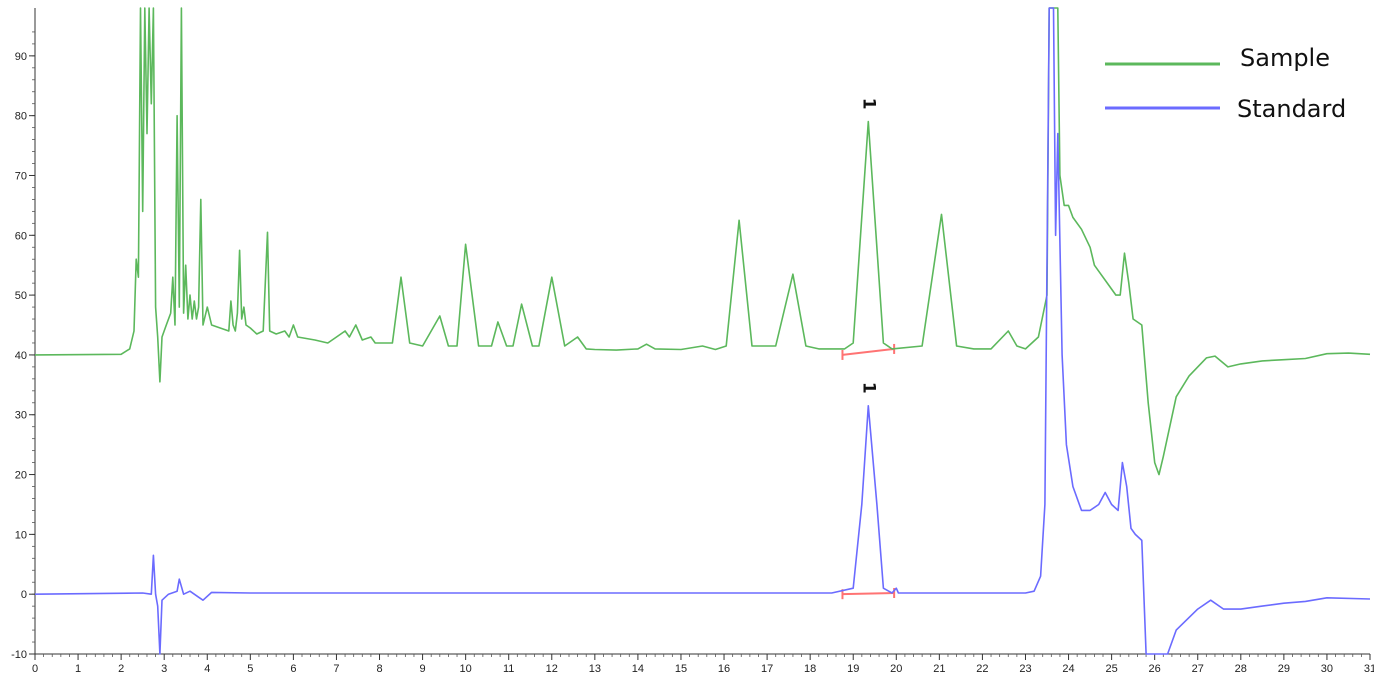  I want to click on x-tick-label: 17, so click(767, 669).